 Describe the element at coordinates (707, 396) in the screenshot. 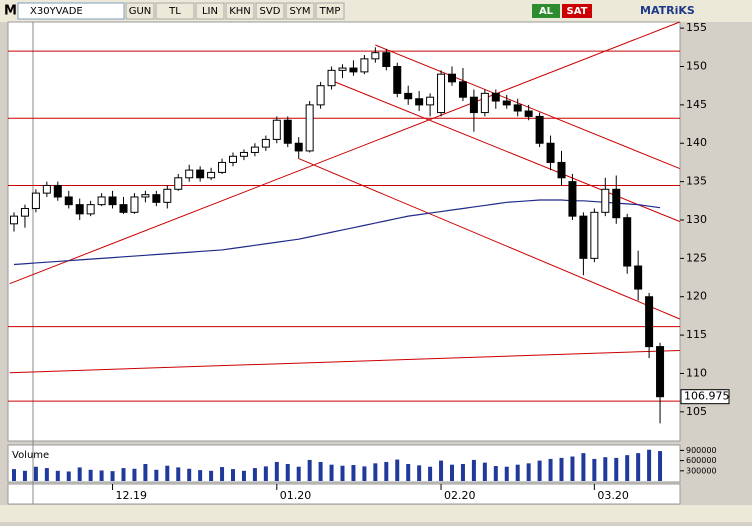

I see `last-price: 106.975` at that location.